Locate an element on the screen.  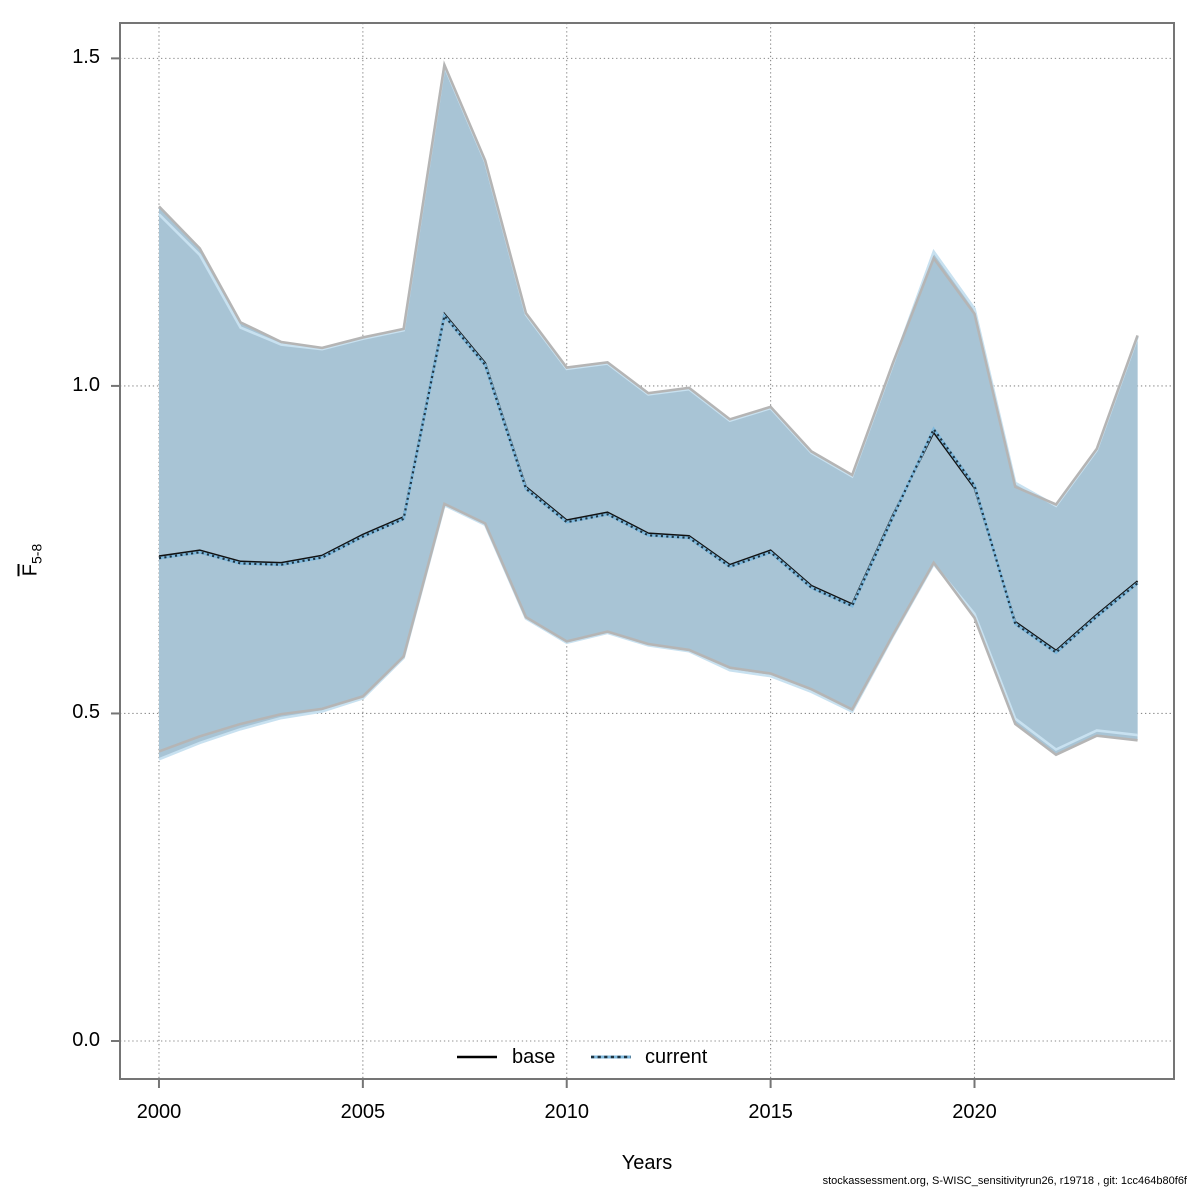
y-axis-label: F5-8 is located at coordinates (32, 560).